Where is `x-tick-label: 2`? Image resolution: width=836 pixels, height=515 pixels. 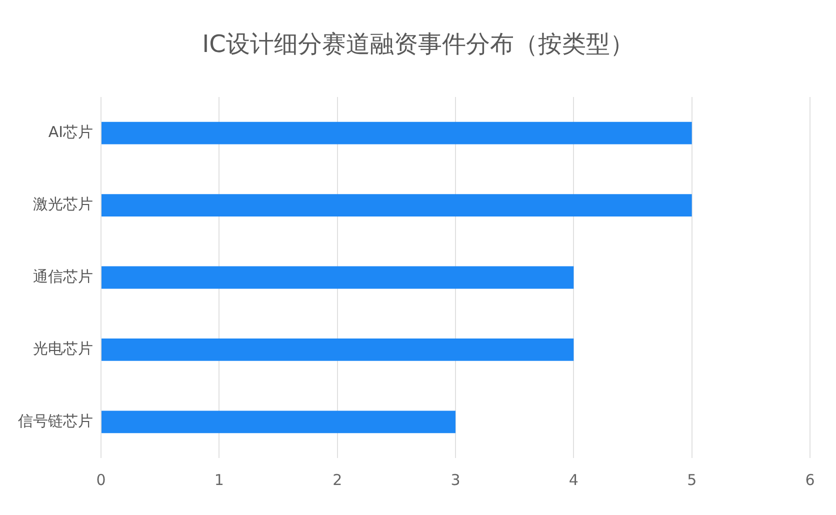 x-tick-label: 2 is located at coordinates (337, 479).